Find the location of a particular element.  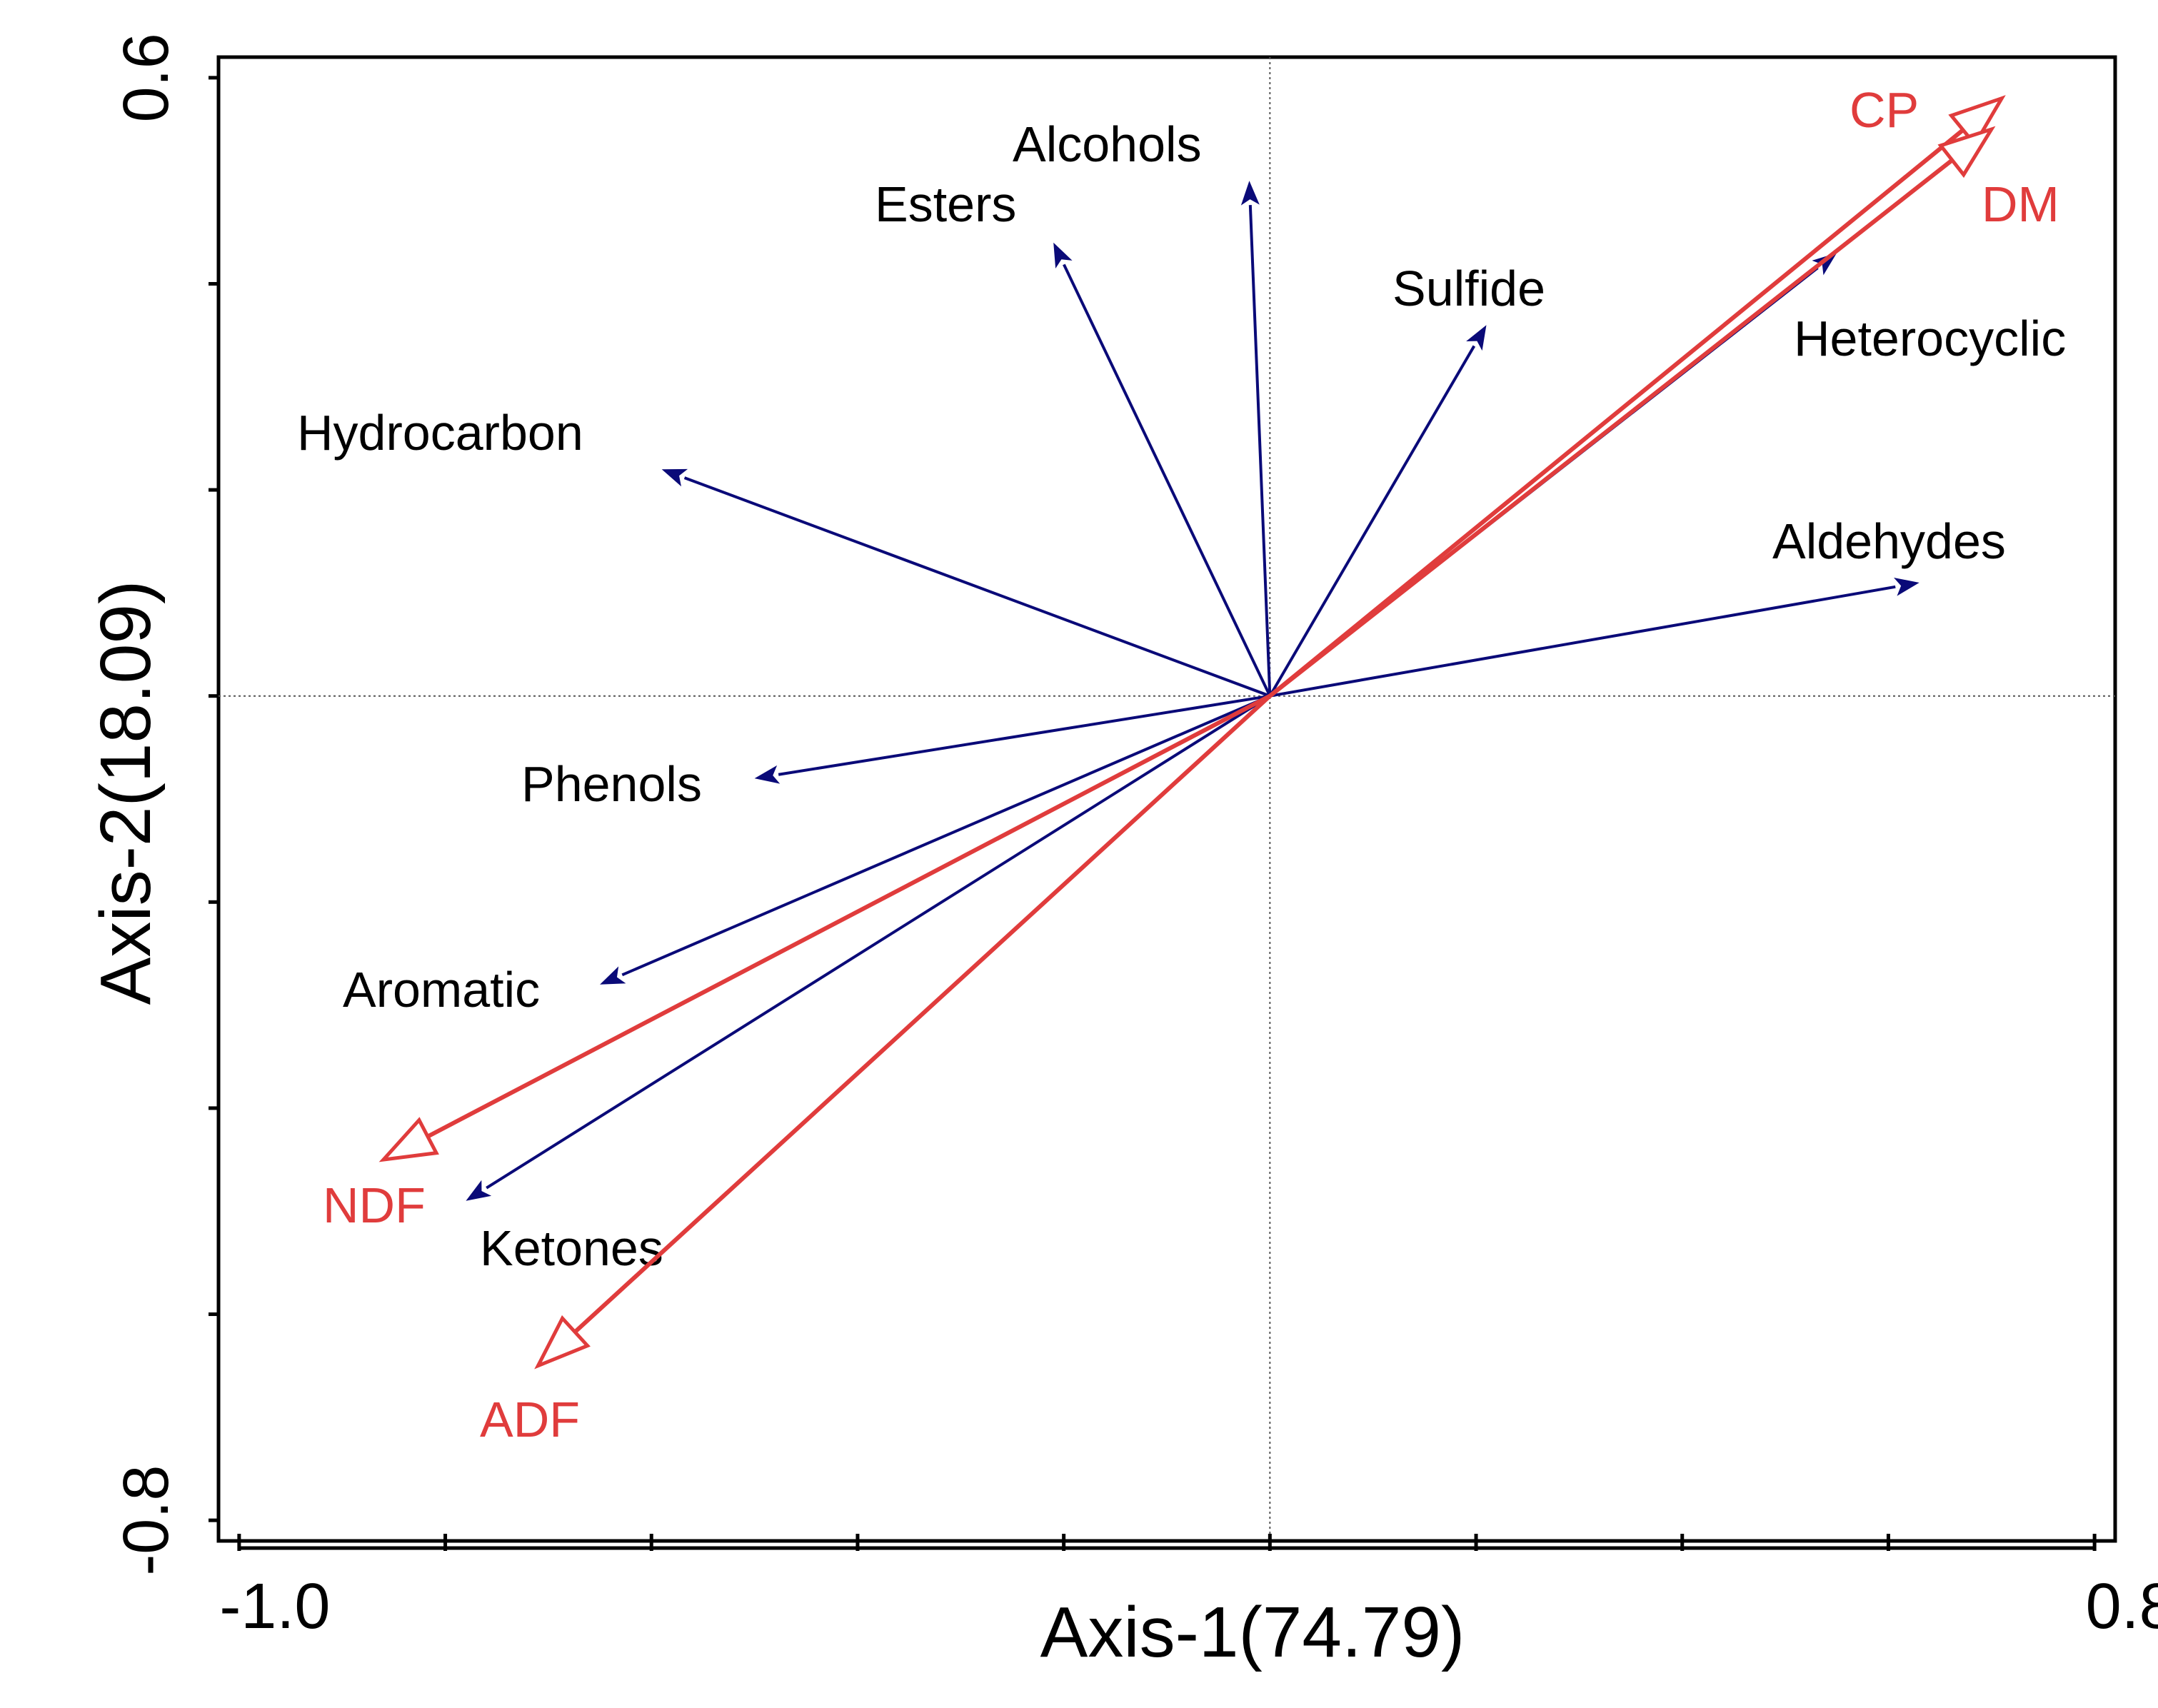

y-tick-label: -0.8 is located at coordinates (147, 1520).